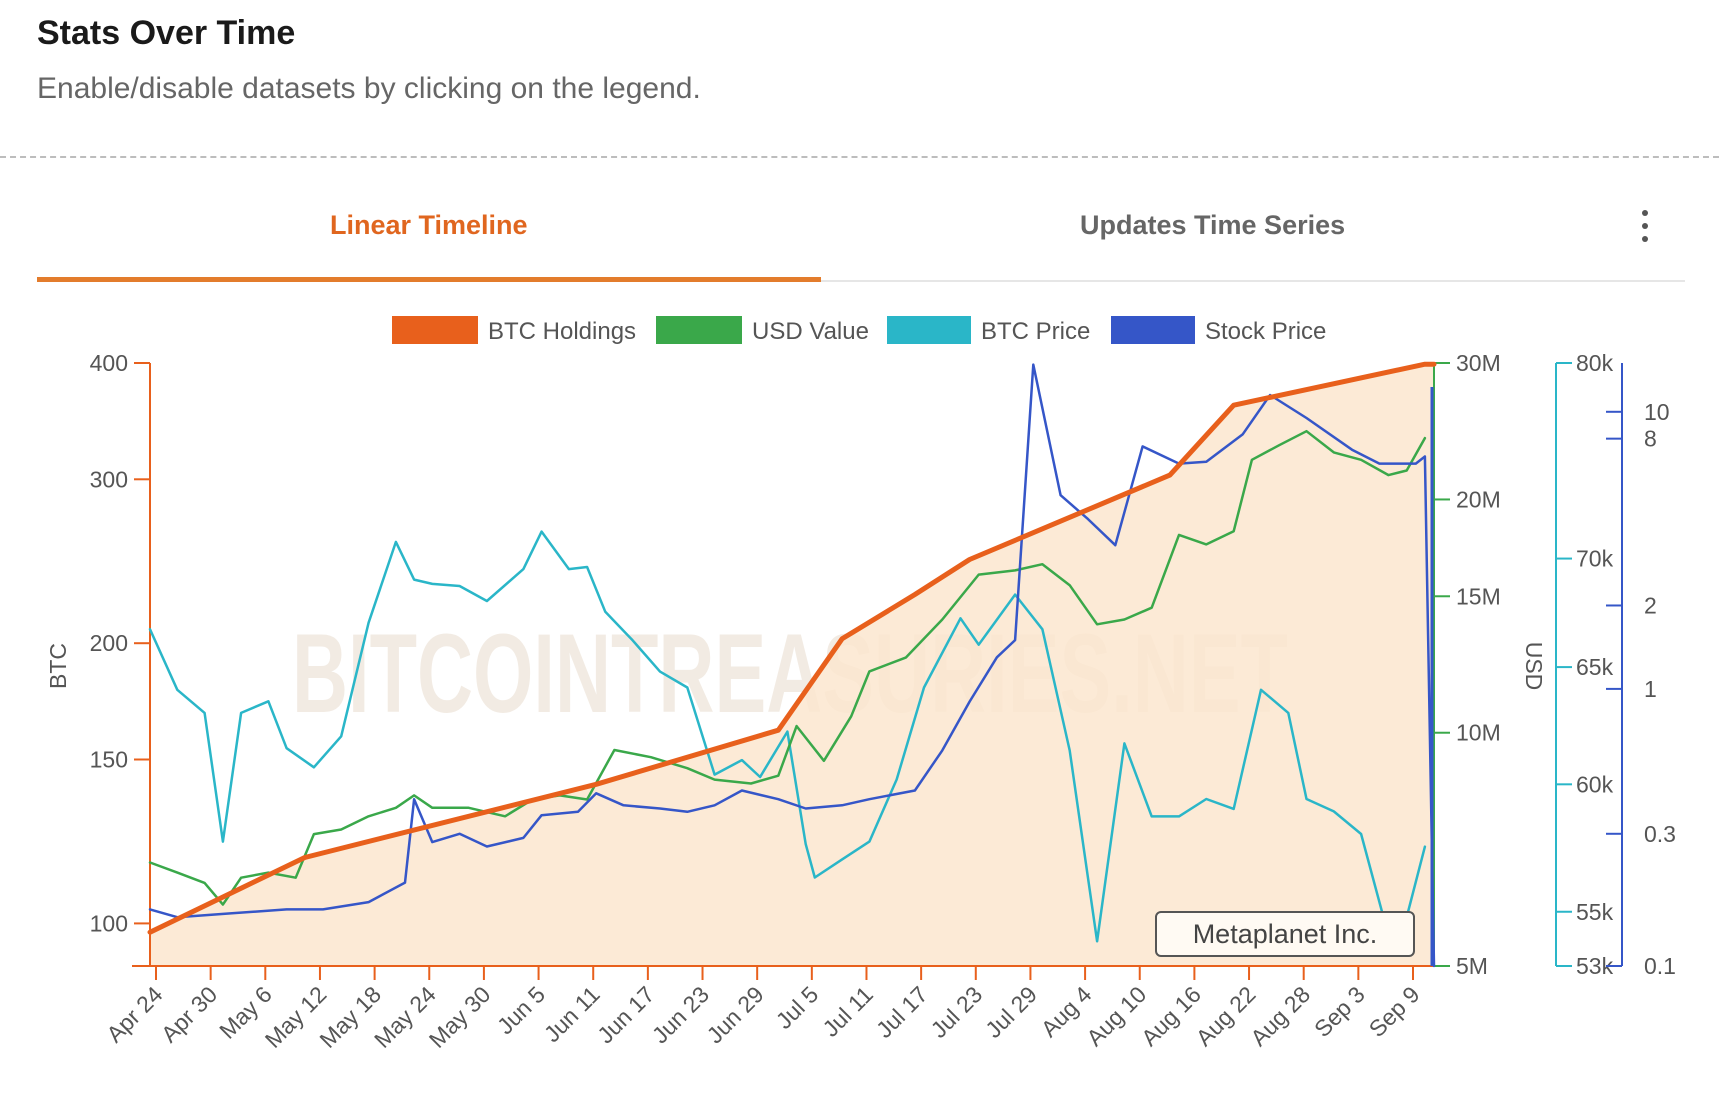 Image resolution: width=1719 pixels, height=1093 pixels. Describe the element at coordinates (562, 331) in the screenshot. I see `legend-label-btc-holdings: BTC Holdings` at that location.